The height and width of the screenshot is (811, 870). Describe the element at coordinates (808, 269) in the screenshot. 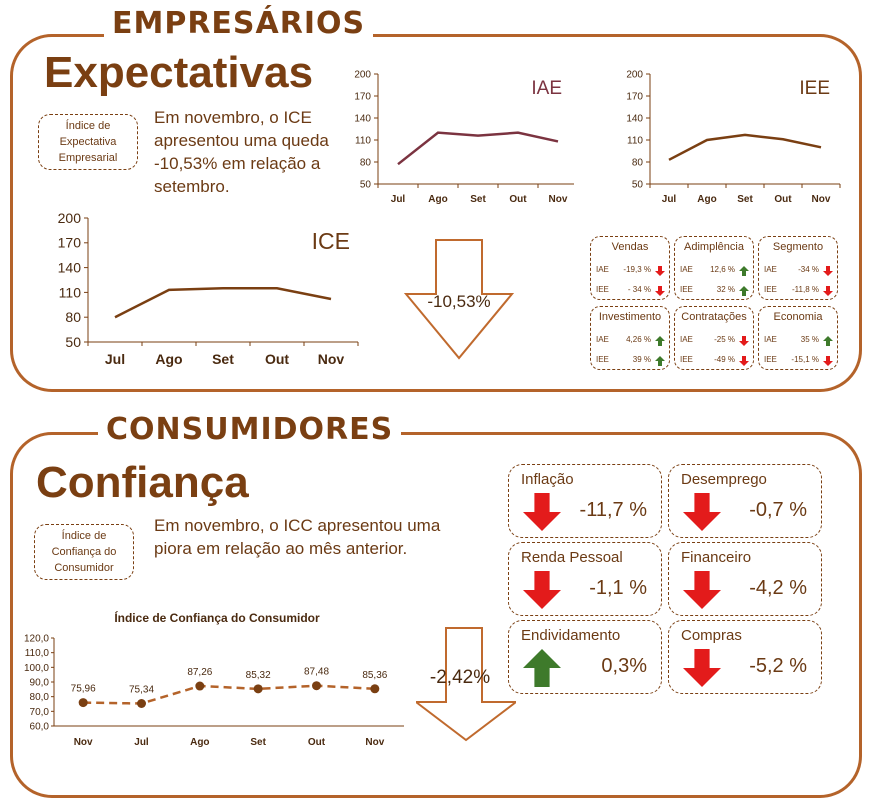

I see `row-value: -34 %` at that location.